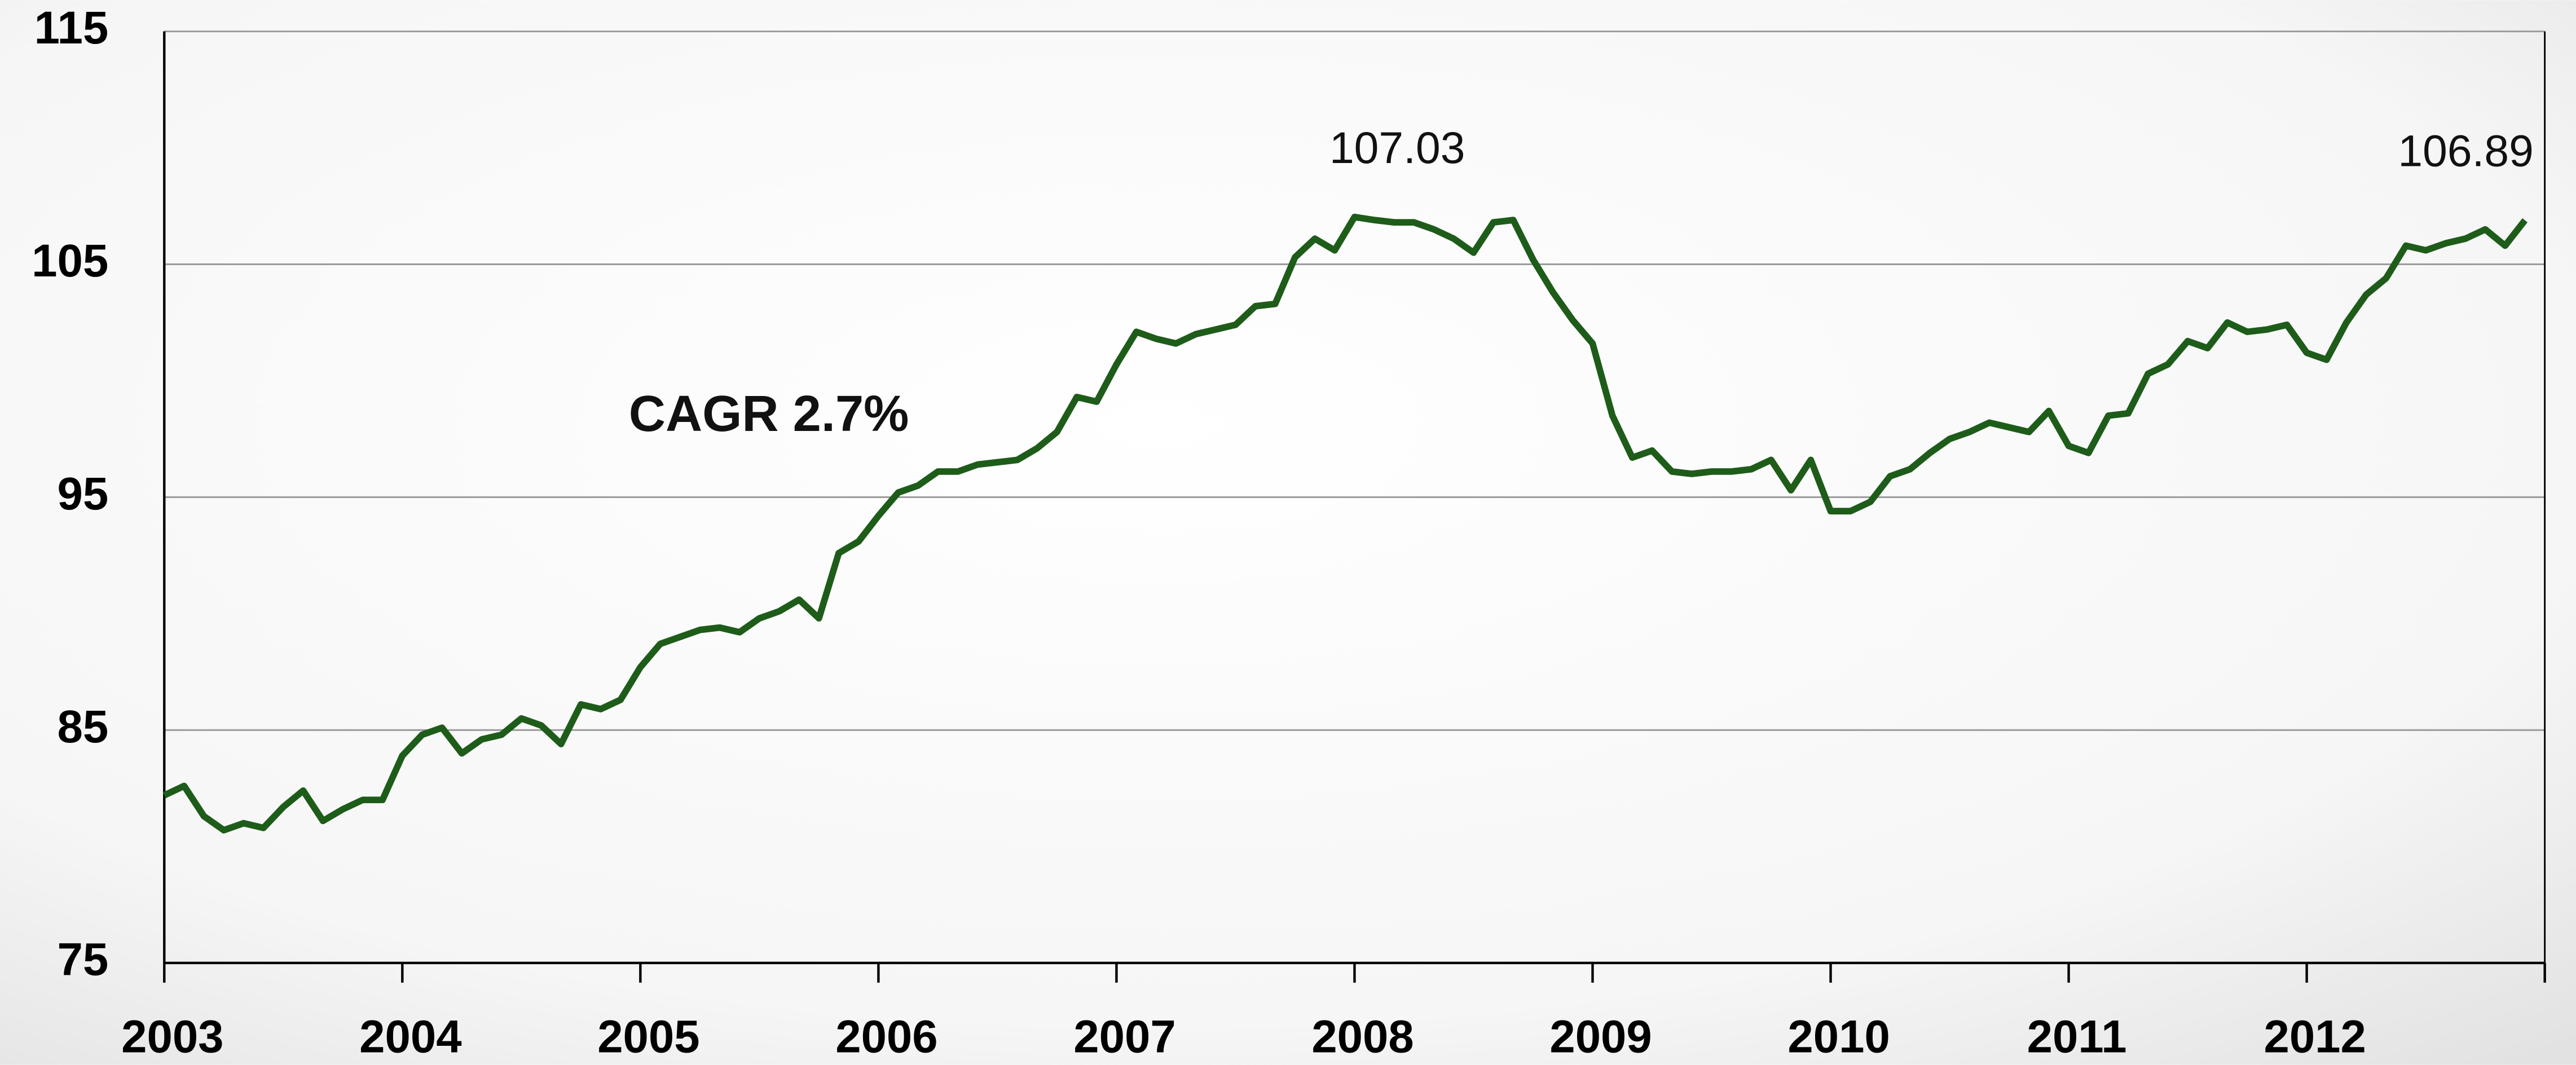 The width and height of the screenshot is (2576, 1065). I want to click on y-tick-label: 105, so click(70, 261).